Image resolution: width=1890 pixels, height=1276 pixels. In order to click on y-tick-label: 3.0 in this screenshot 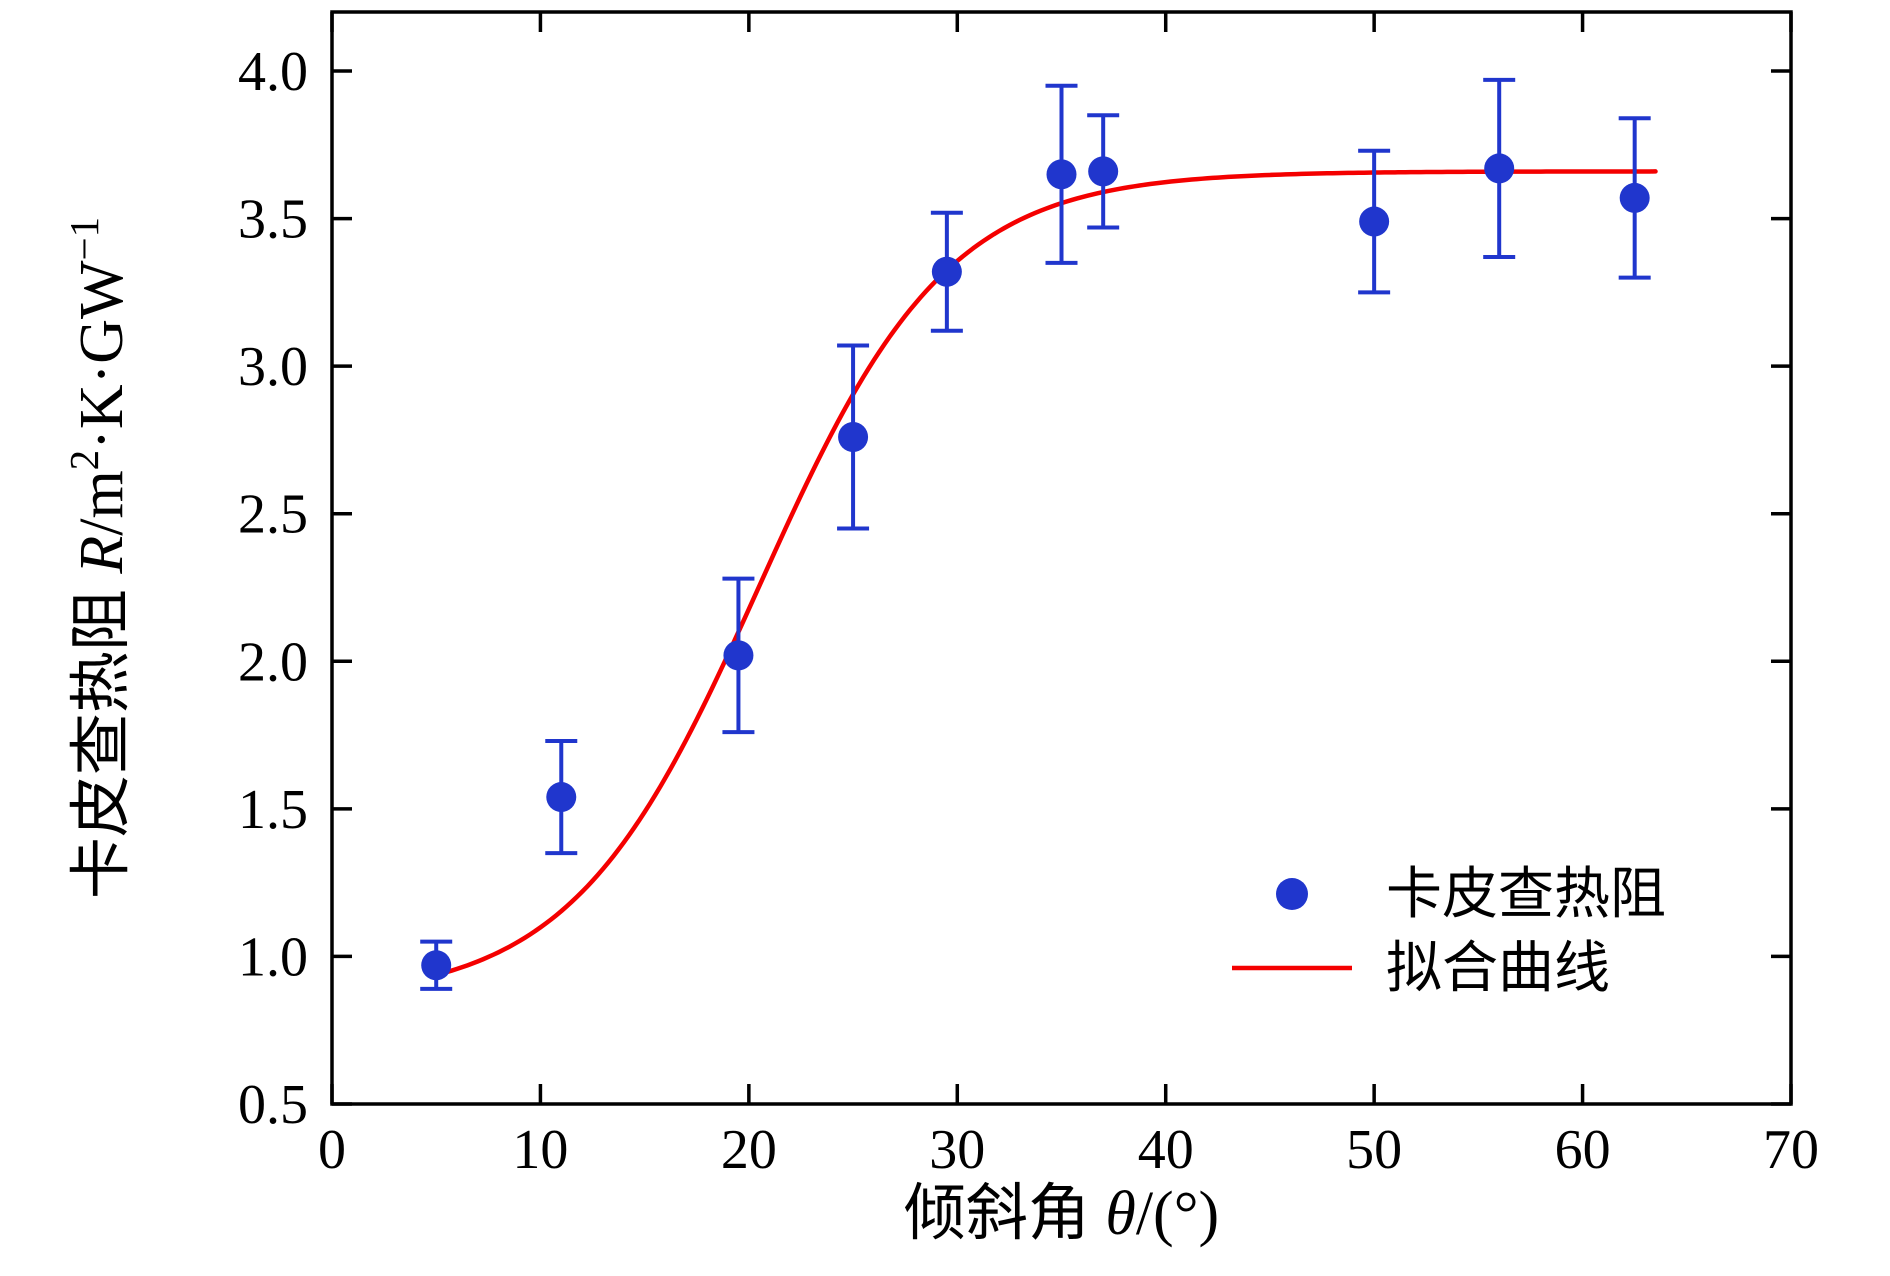, I will do `click(273, 367)`.